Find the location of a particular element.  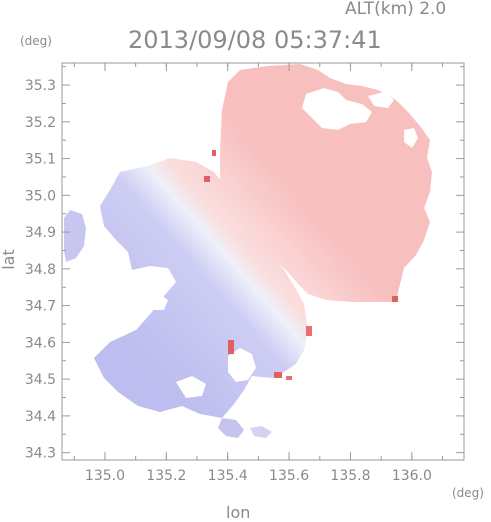

x-tick-label: 136.0 is located at coordinates (412, 476).